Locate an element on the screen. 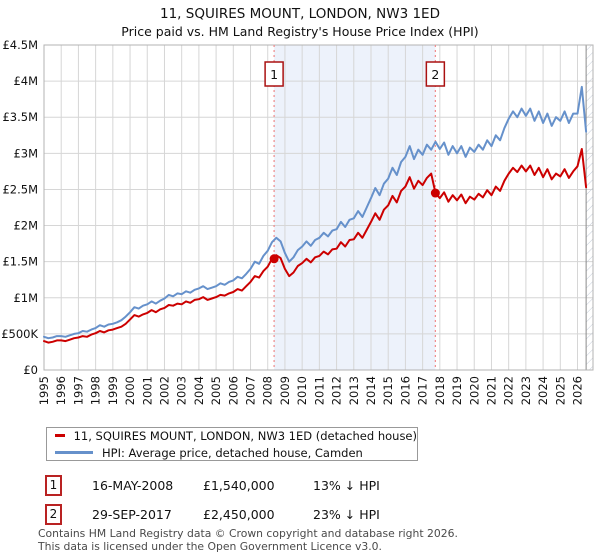  x-tick-label: 2021 is located at coordinates (491, 390).